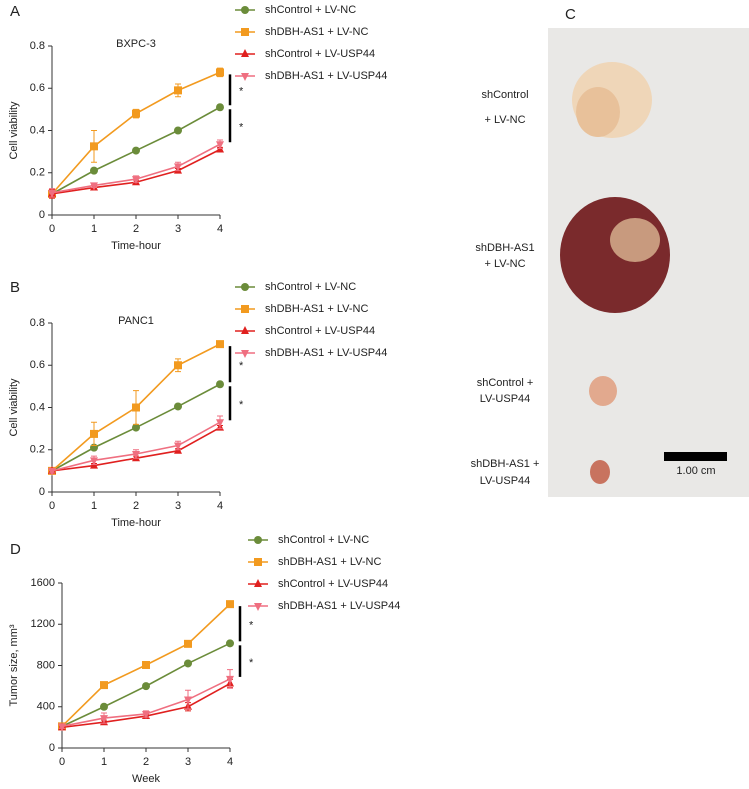 Image resolution: width=749 pixels, height=789 pixels. I want to click on y-tick-label: 800, so click(46, 665).